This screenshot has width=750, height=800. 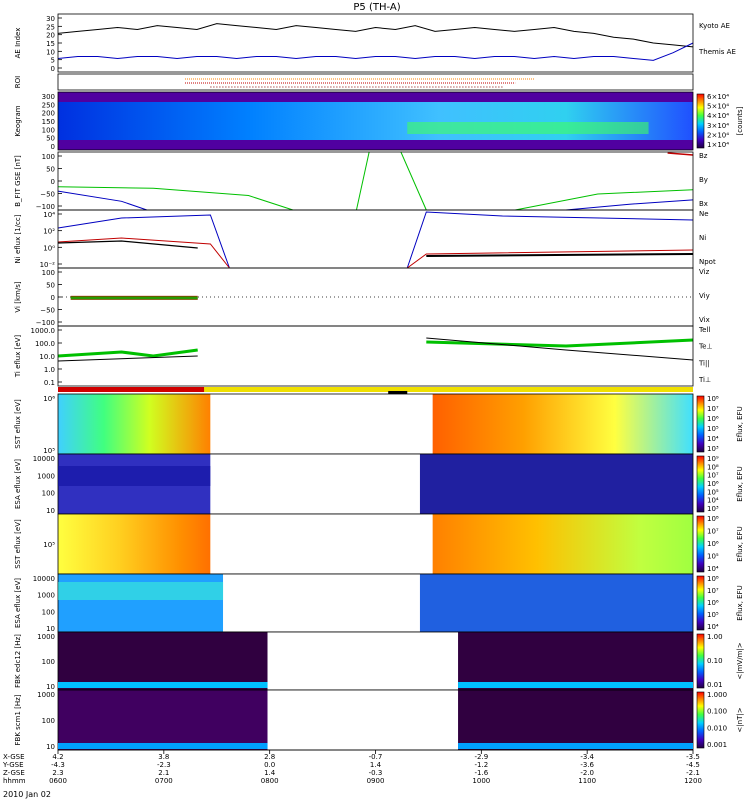 What do you see at coordinates (713, 409) in the screenshot?
I see `cbar-tick-sst-e: 10⁷` at bounding box center [713, 409].